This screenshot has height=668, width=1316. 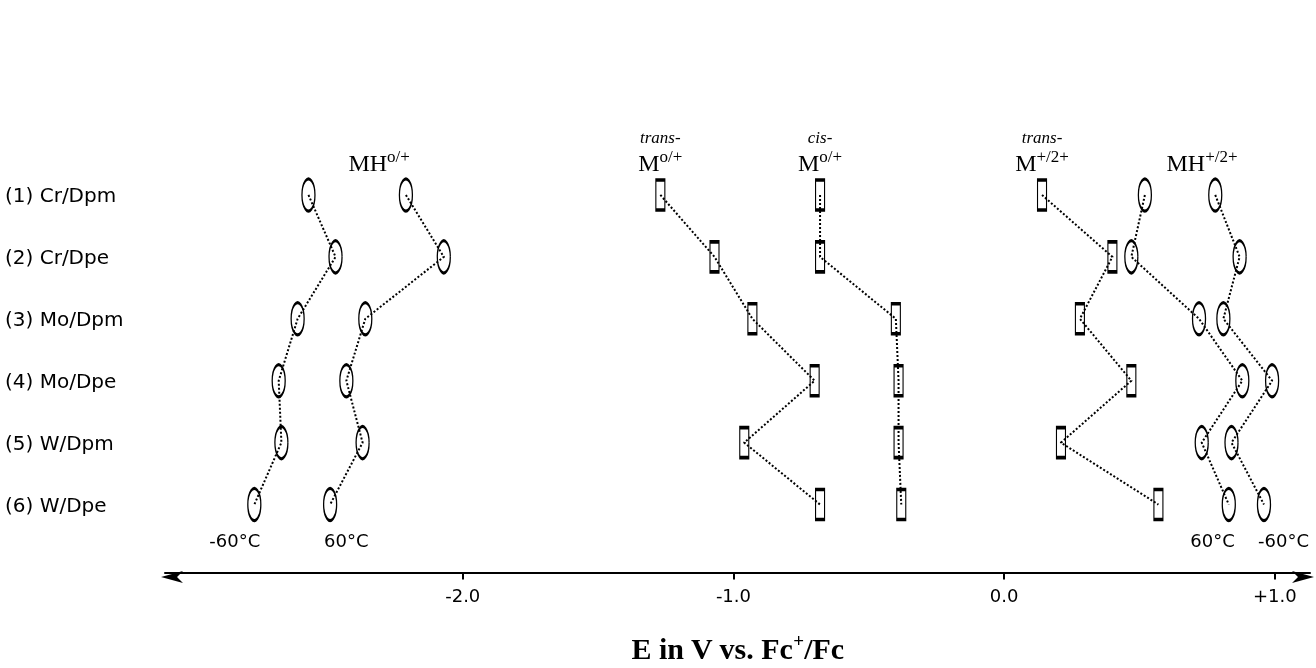 I want to click on series-label: trans-M$^{+/2+}$, so click(x=1042, y=151).